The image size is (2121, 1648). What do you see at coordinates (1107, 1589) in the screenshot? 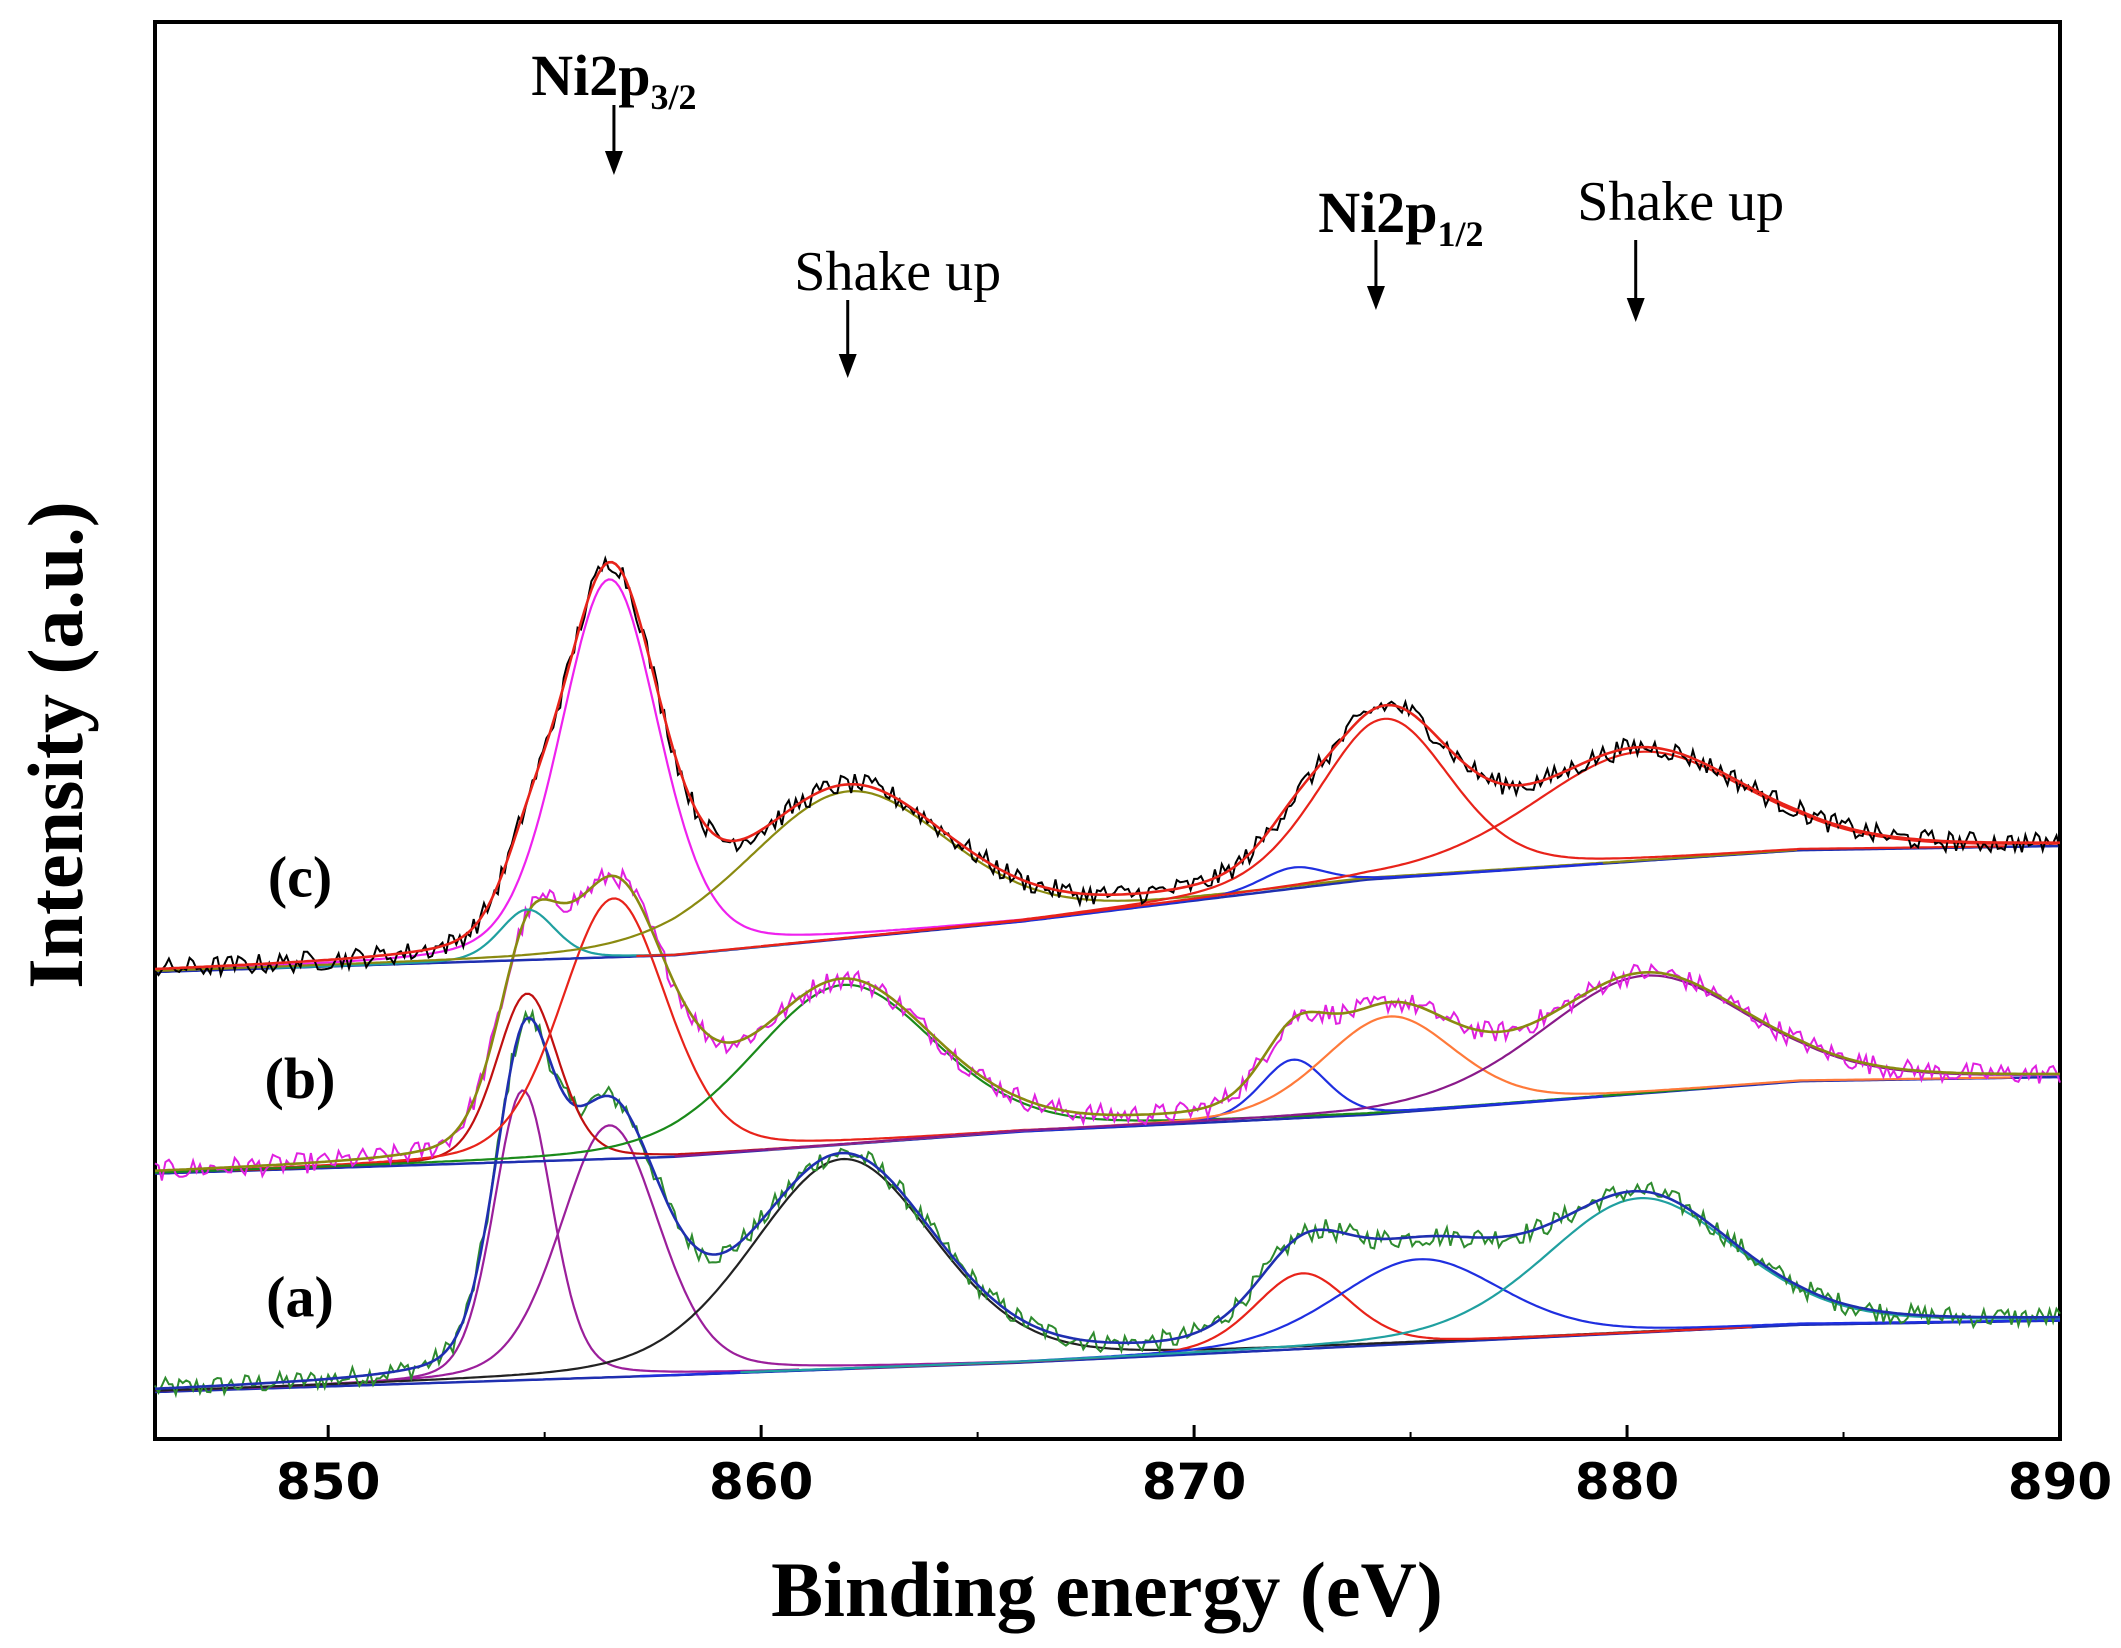
I see `x-axis-title: Binding energy (eV)` at bounding box center [1107, 1589].